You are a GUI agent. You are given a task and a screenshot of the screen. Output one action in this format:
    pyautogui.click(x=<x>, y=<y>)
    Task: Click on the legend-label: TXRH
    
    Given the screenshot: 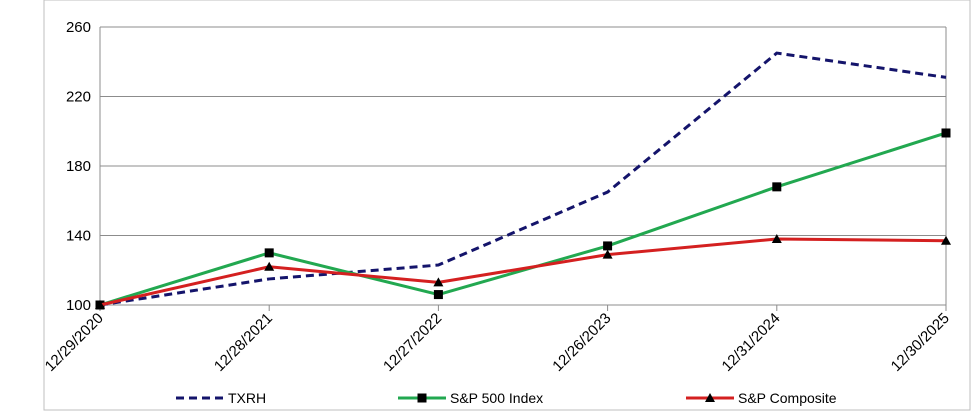 What is the action you would take?
    pyautogui.click(x=247, y=398)
    